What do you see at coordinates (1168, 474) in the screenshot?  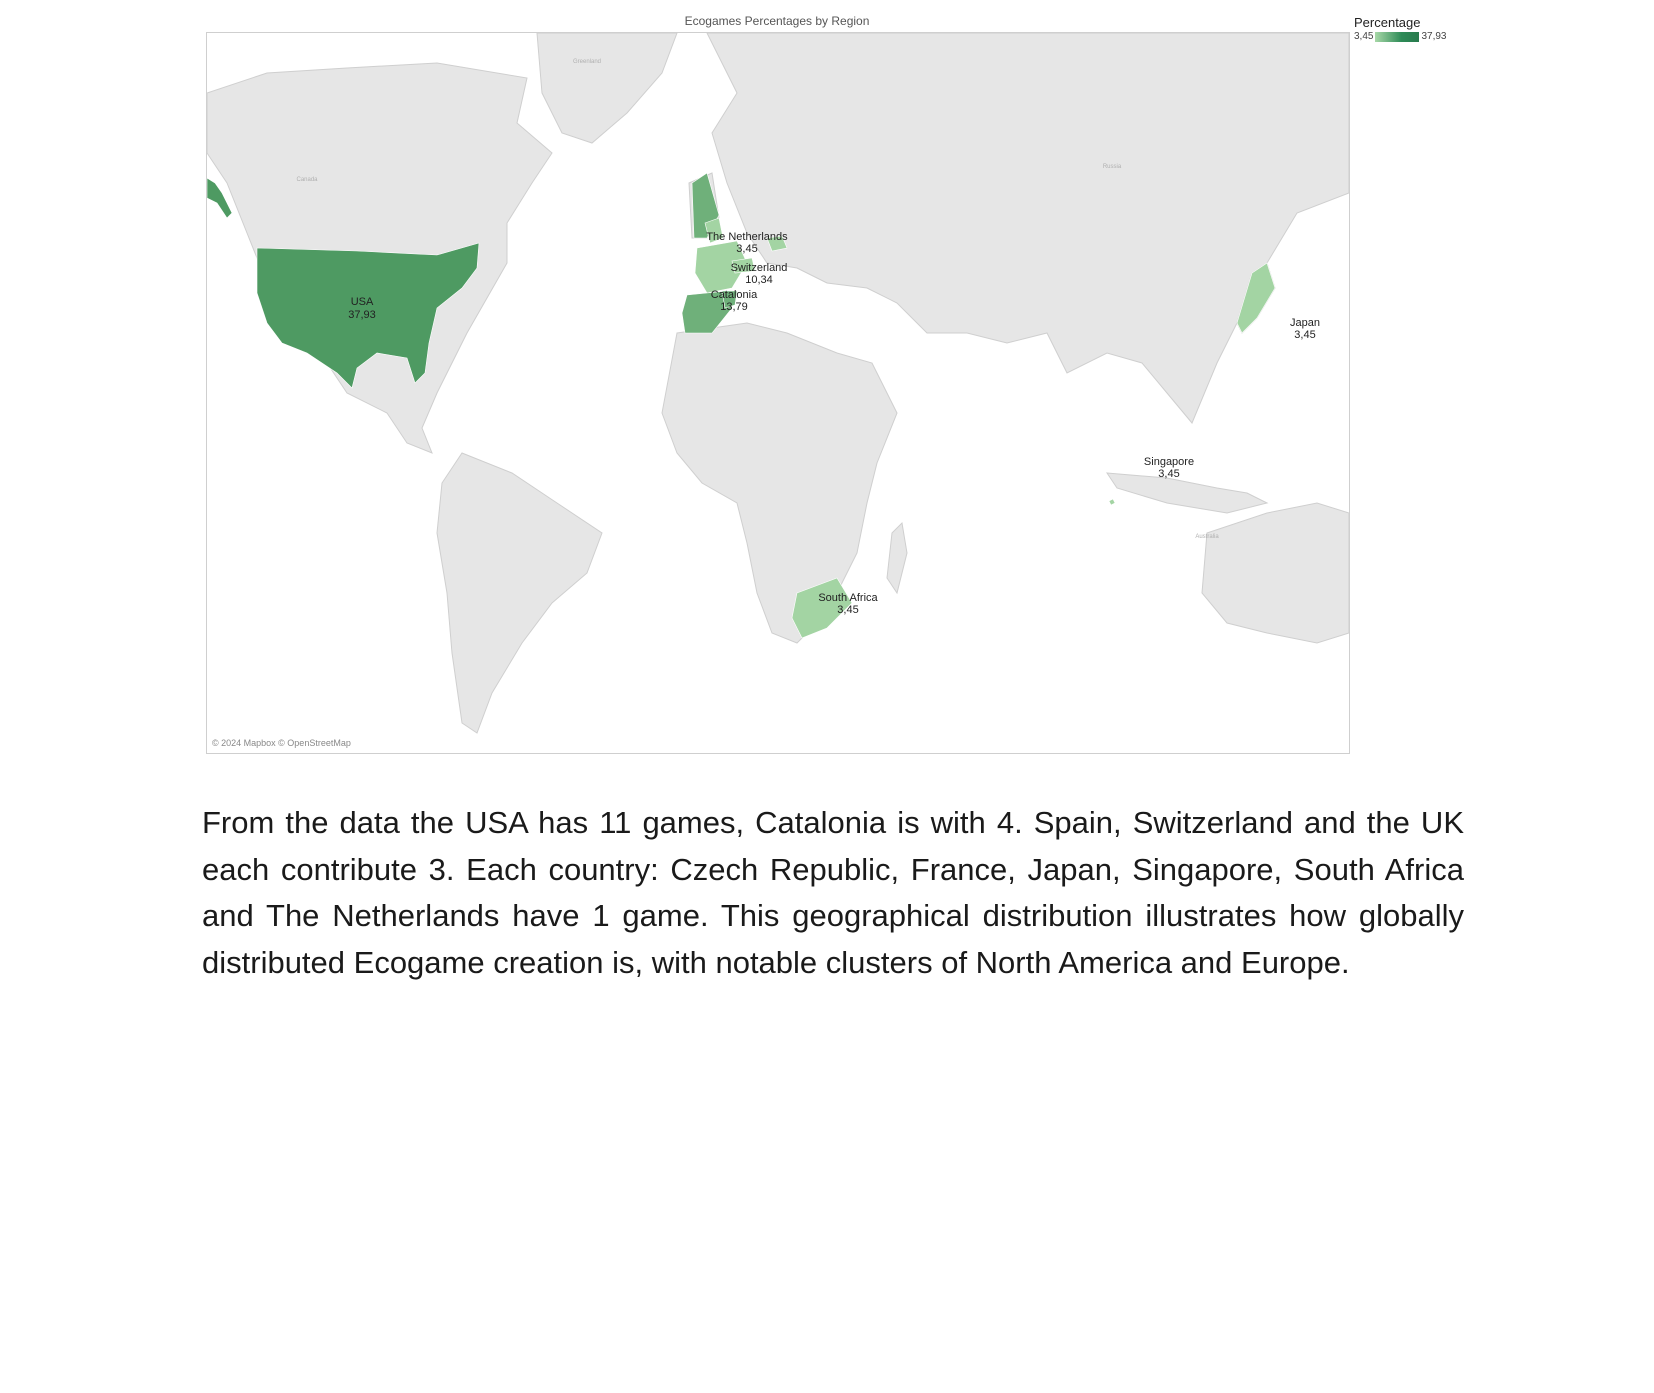 I see `label-singapore-value: 3,45` at bounding box center [1168, 474].